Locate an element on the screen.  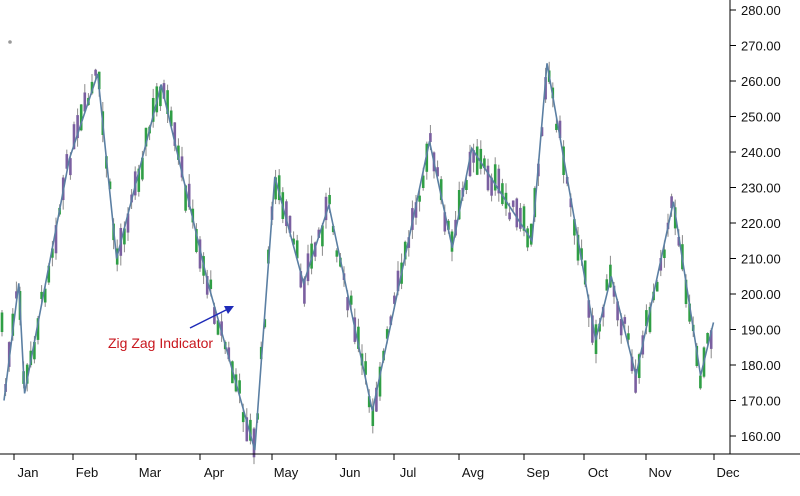
annotation-arrow-line is located at coordinates (209, 318).